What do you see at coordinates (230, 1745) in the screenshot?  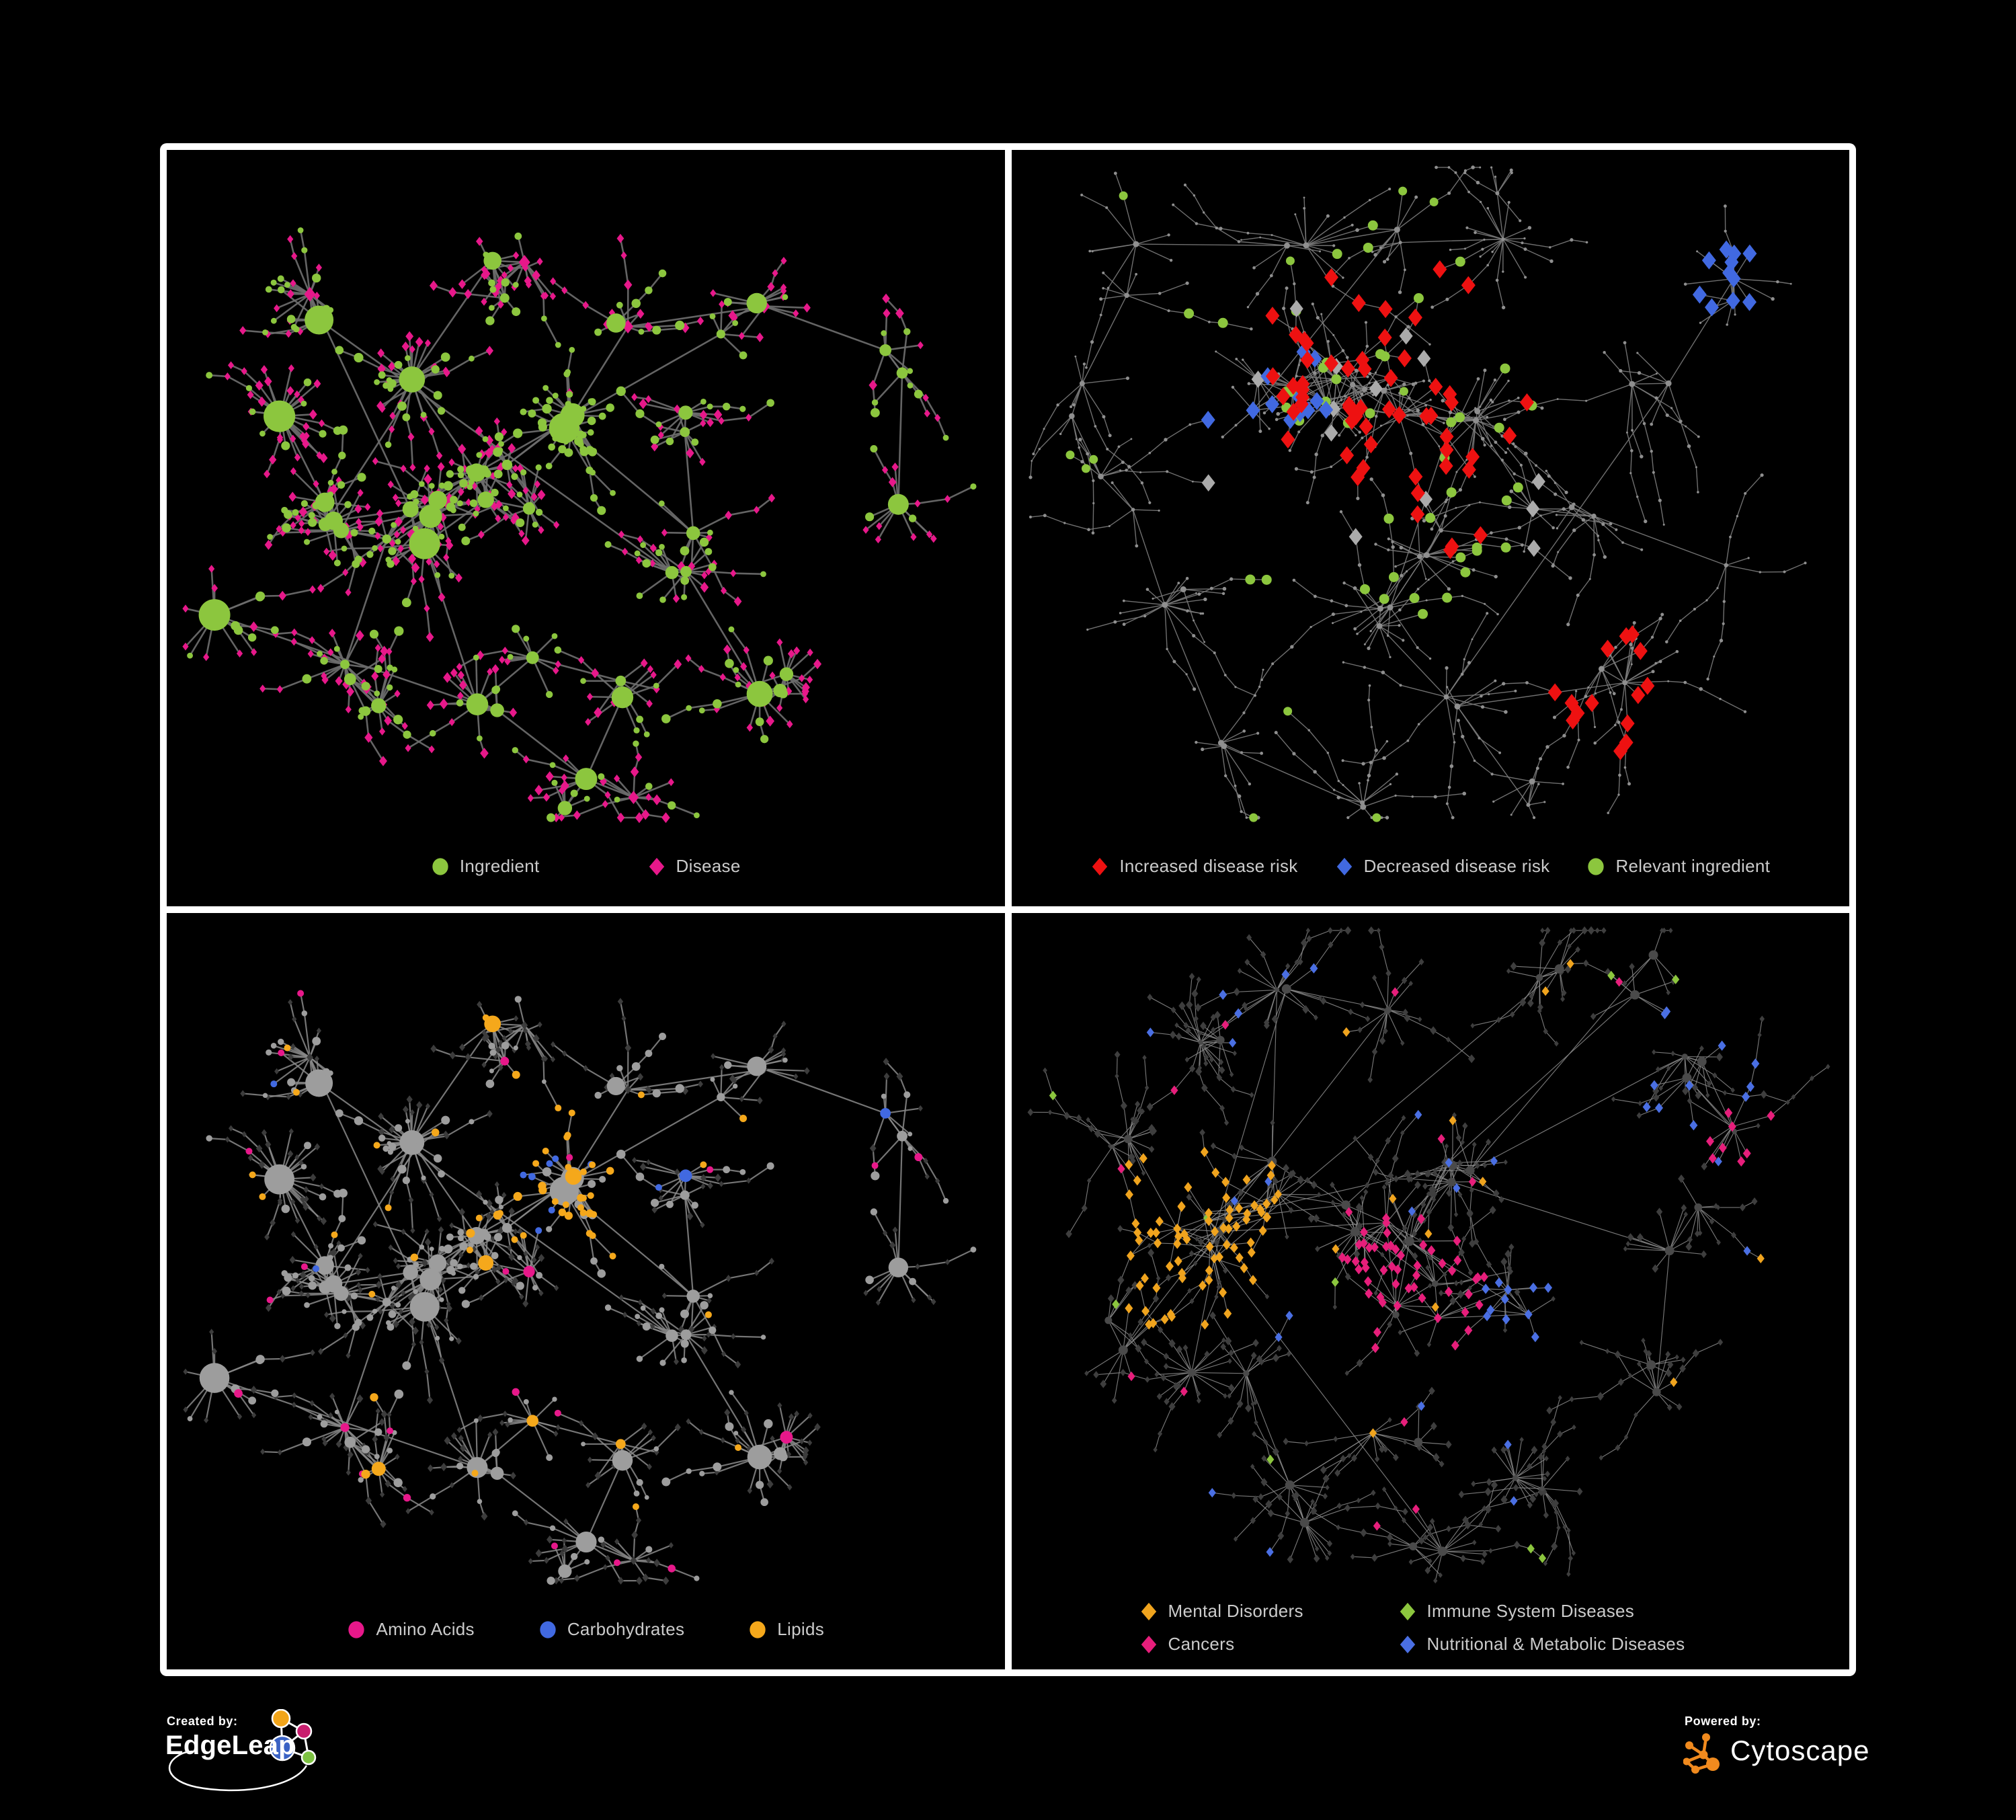 I see `edgeleap-wordmark: EdgeLeap` at bounding box center [230, 1745].